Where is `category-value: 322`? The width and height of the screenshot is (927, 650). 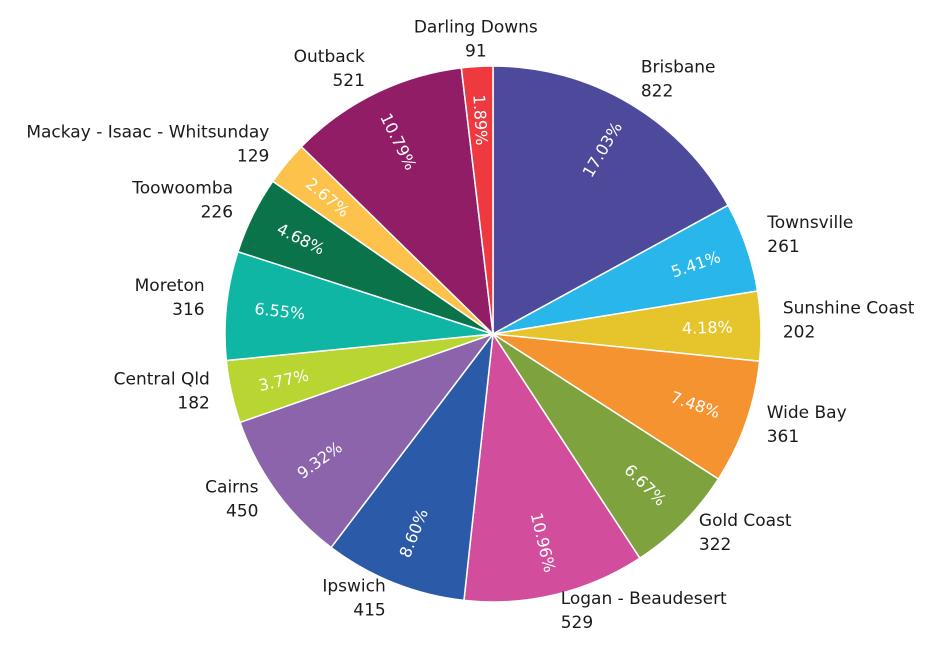 category-value: 322 is located at coordinates (715, 545).